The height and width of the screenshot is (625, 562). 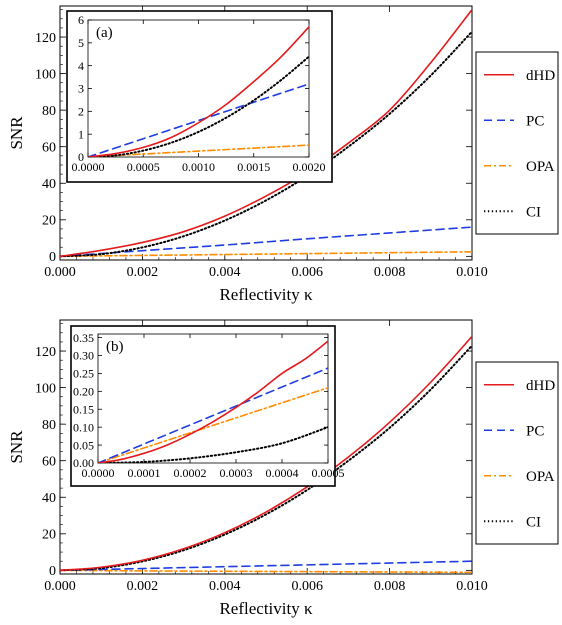 What do you see at coordinates (83, 463) in the screenshot?
I see `y-tick-label: 0.00` at bounding box center [83, 463].